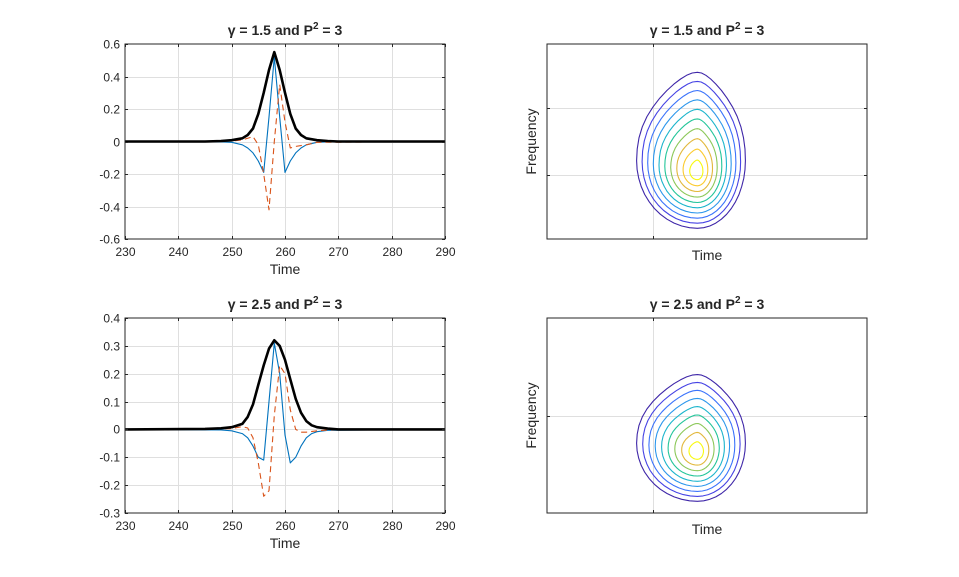 Image resolution: width=959 pixels, height=577 pixels. Describe the element at coordinates (109, 514) in the screenshot. I see `y-tick-label: -0.3` at that location.